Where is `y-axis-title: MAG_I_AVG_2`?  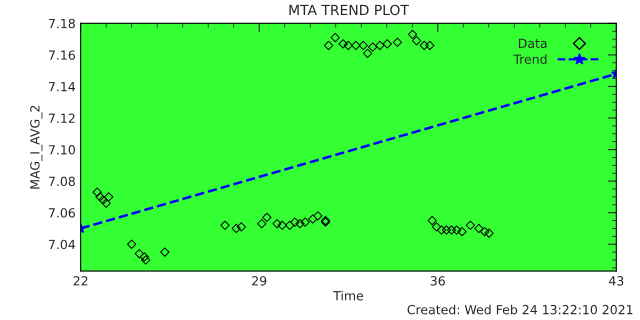 y-axis-title: MAG_I_AVG_2 is located at coordinates (36, 147).